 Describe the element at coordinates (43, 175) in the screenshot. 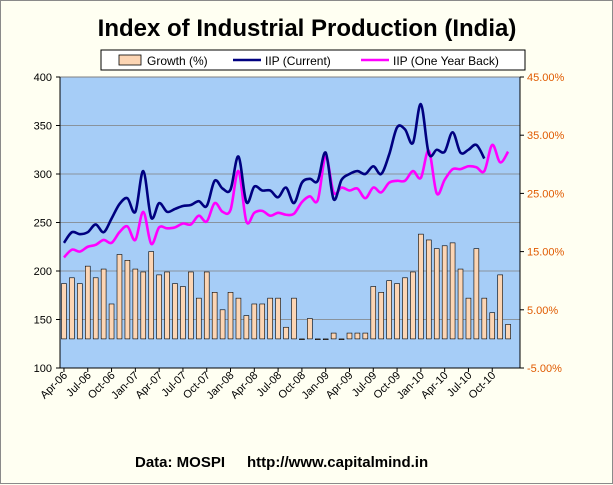

I see `y-left-tick-300: 300` at that location.